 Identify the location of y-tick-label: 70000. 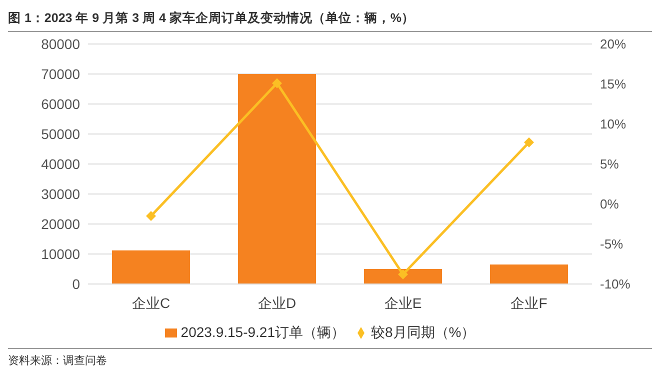
(60, 74).